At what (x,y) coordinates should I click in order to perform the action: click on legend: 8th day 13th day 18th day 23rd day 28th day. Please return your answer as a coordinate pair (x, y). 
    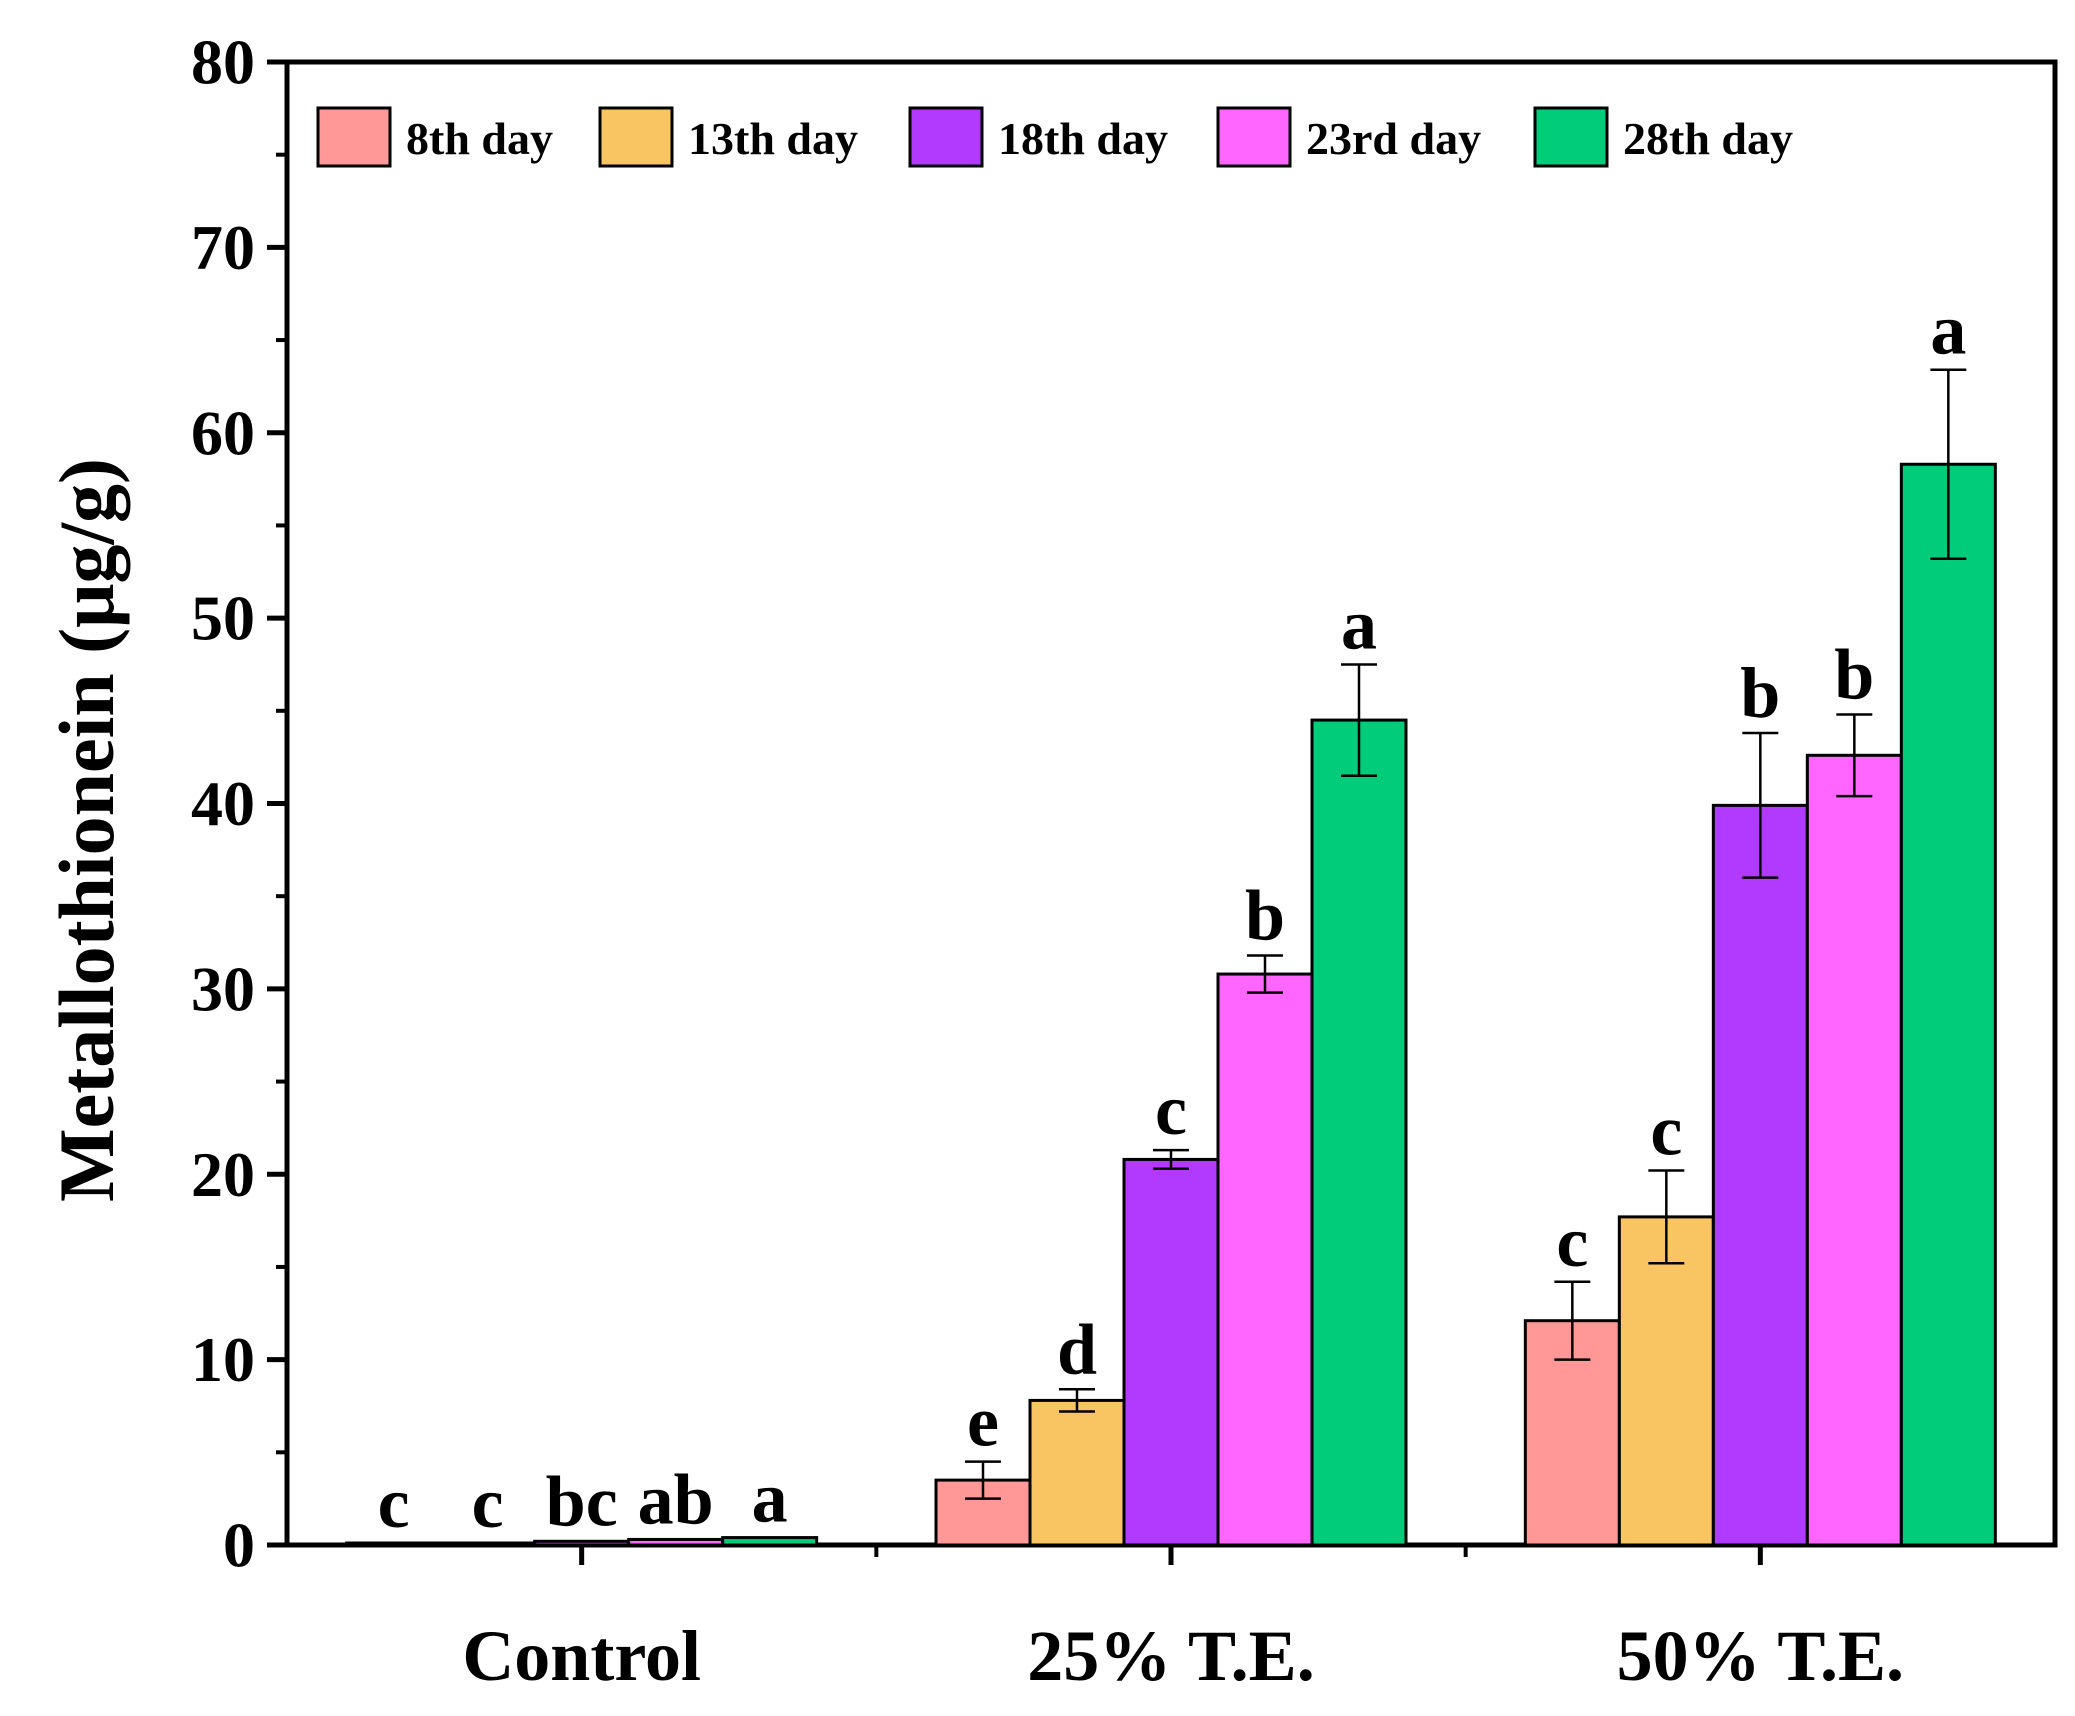
    Looking at the image, I should click on (1054, 137).